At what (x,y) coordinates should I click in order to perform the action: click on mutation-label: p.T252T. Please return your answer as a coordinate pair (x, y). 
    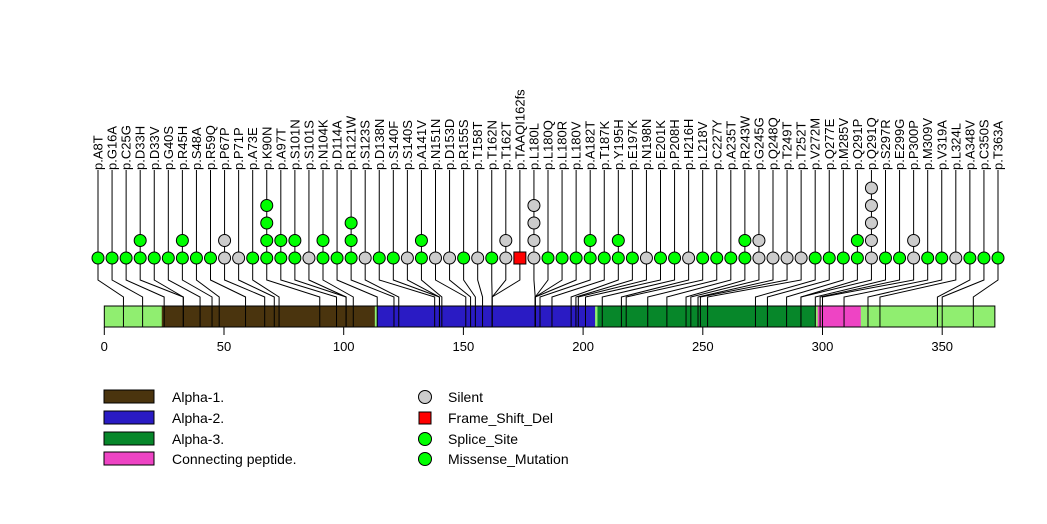
    Looking at the image, I should click on (801, 146).